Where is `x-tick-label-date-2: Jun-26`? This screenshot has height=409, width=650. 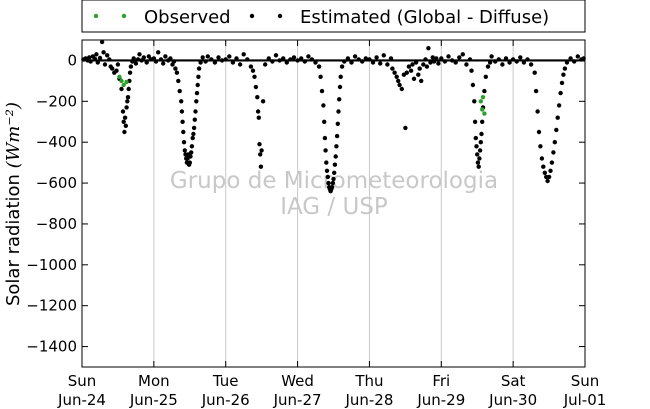 x-tick-label-date-2: Jun-26 is located at coordinates (225, 400).